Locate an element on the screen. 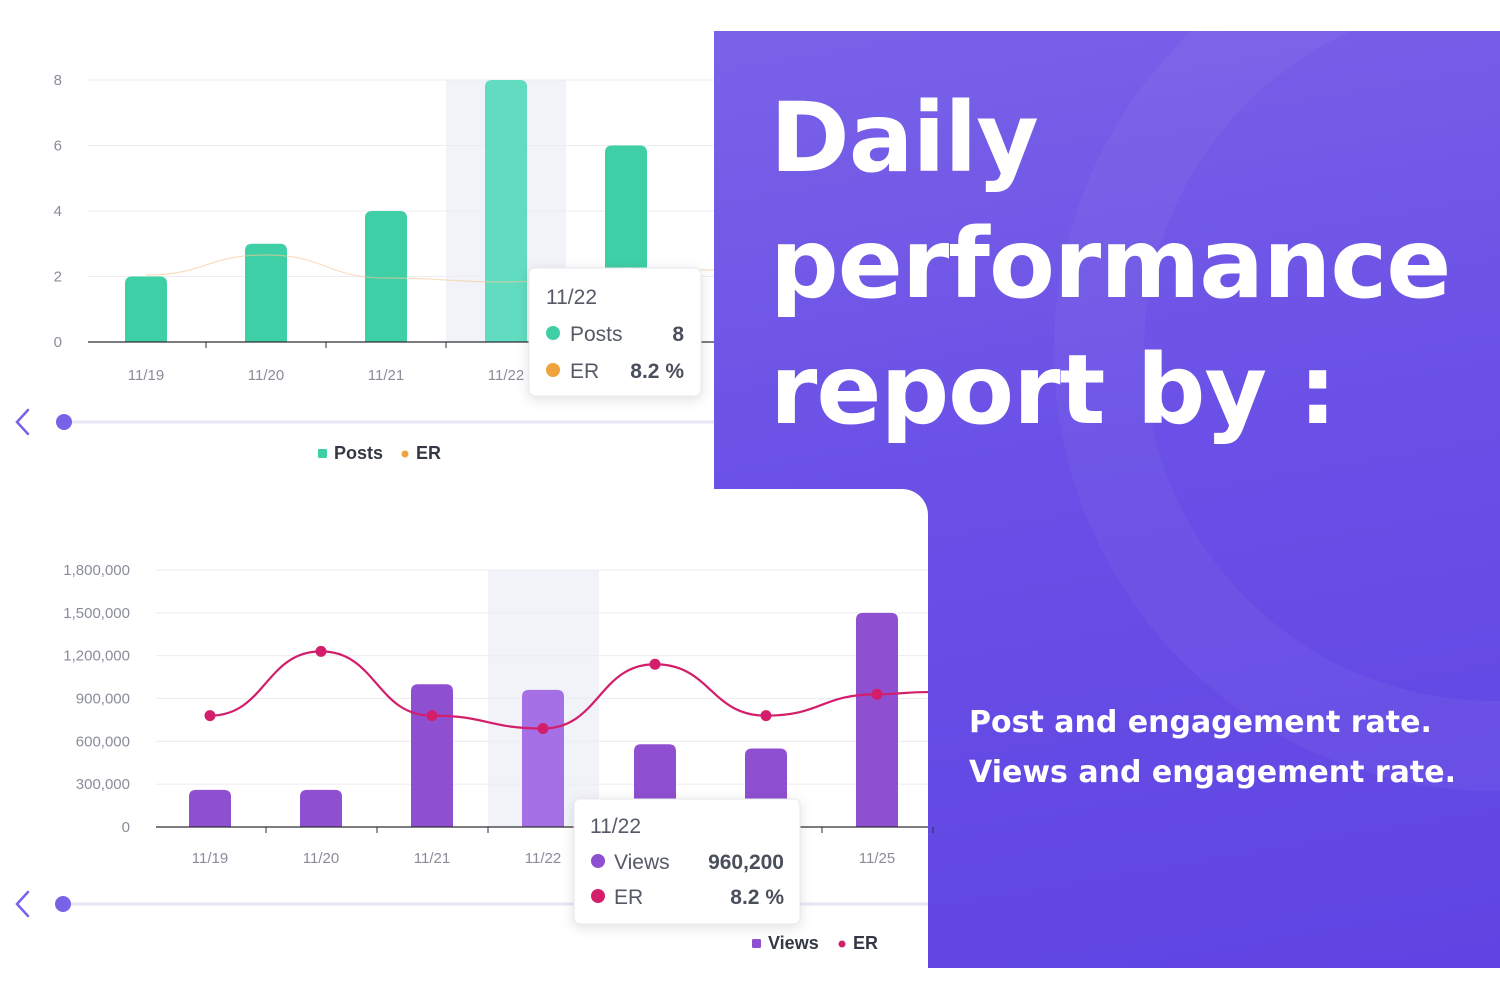  tooltip-posts-dot is located at coordinates (553, 333).